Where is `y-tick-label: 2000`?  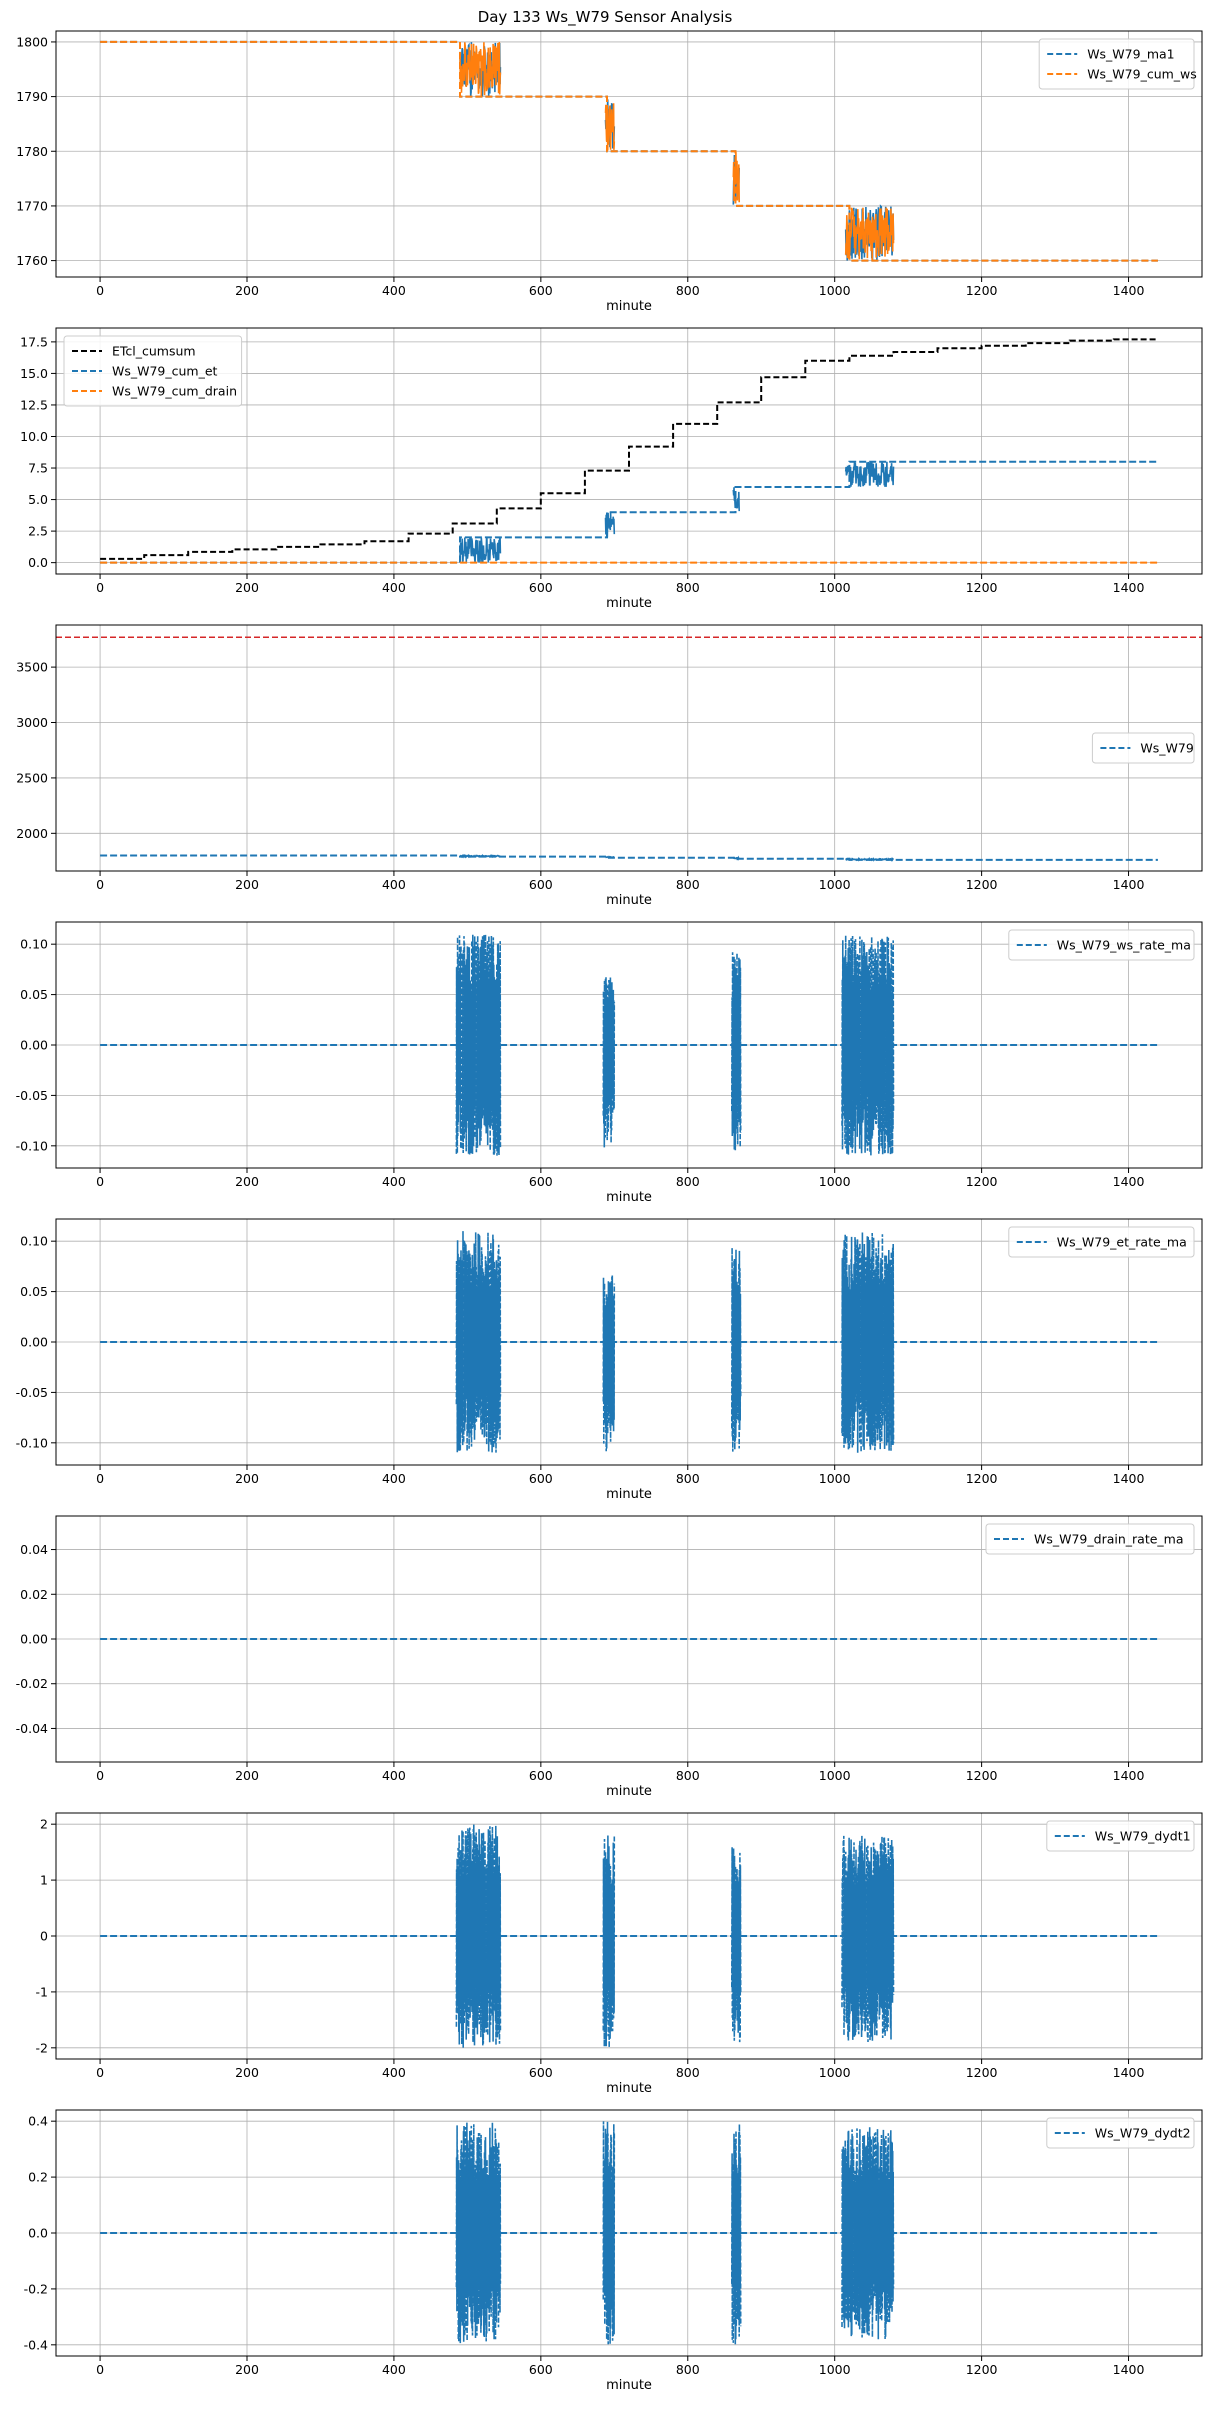 y-tick-label: 2000 is located at coordinates (32, 833).